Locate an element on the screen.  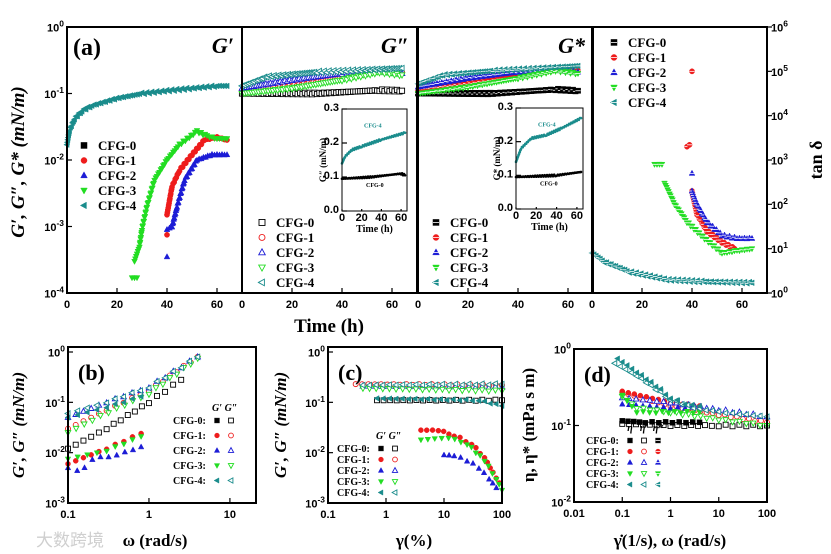
y-tick-label: 10⁻¹ is located at coordinates (315, 402).